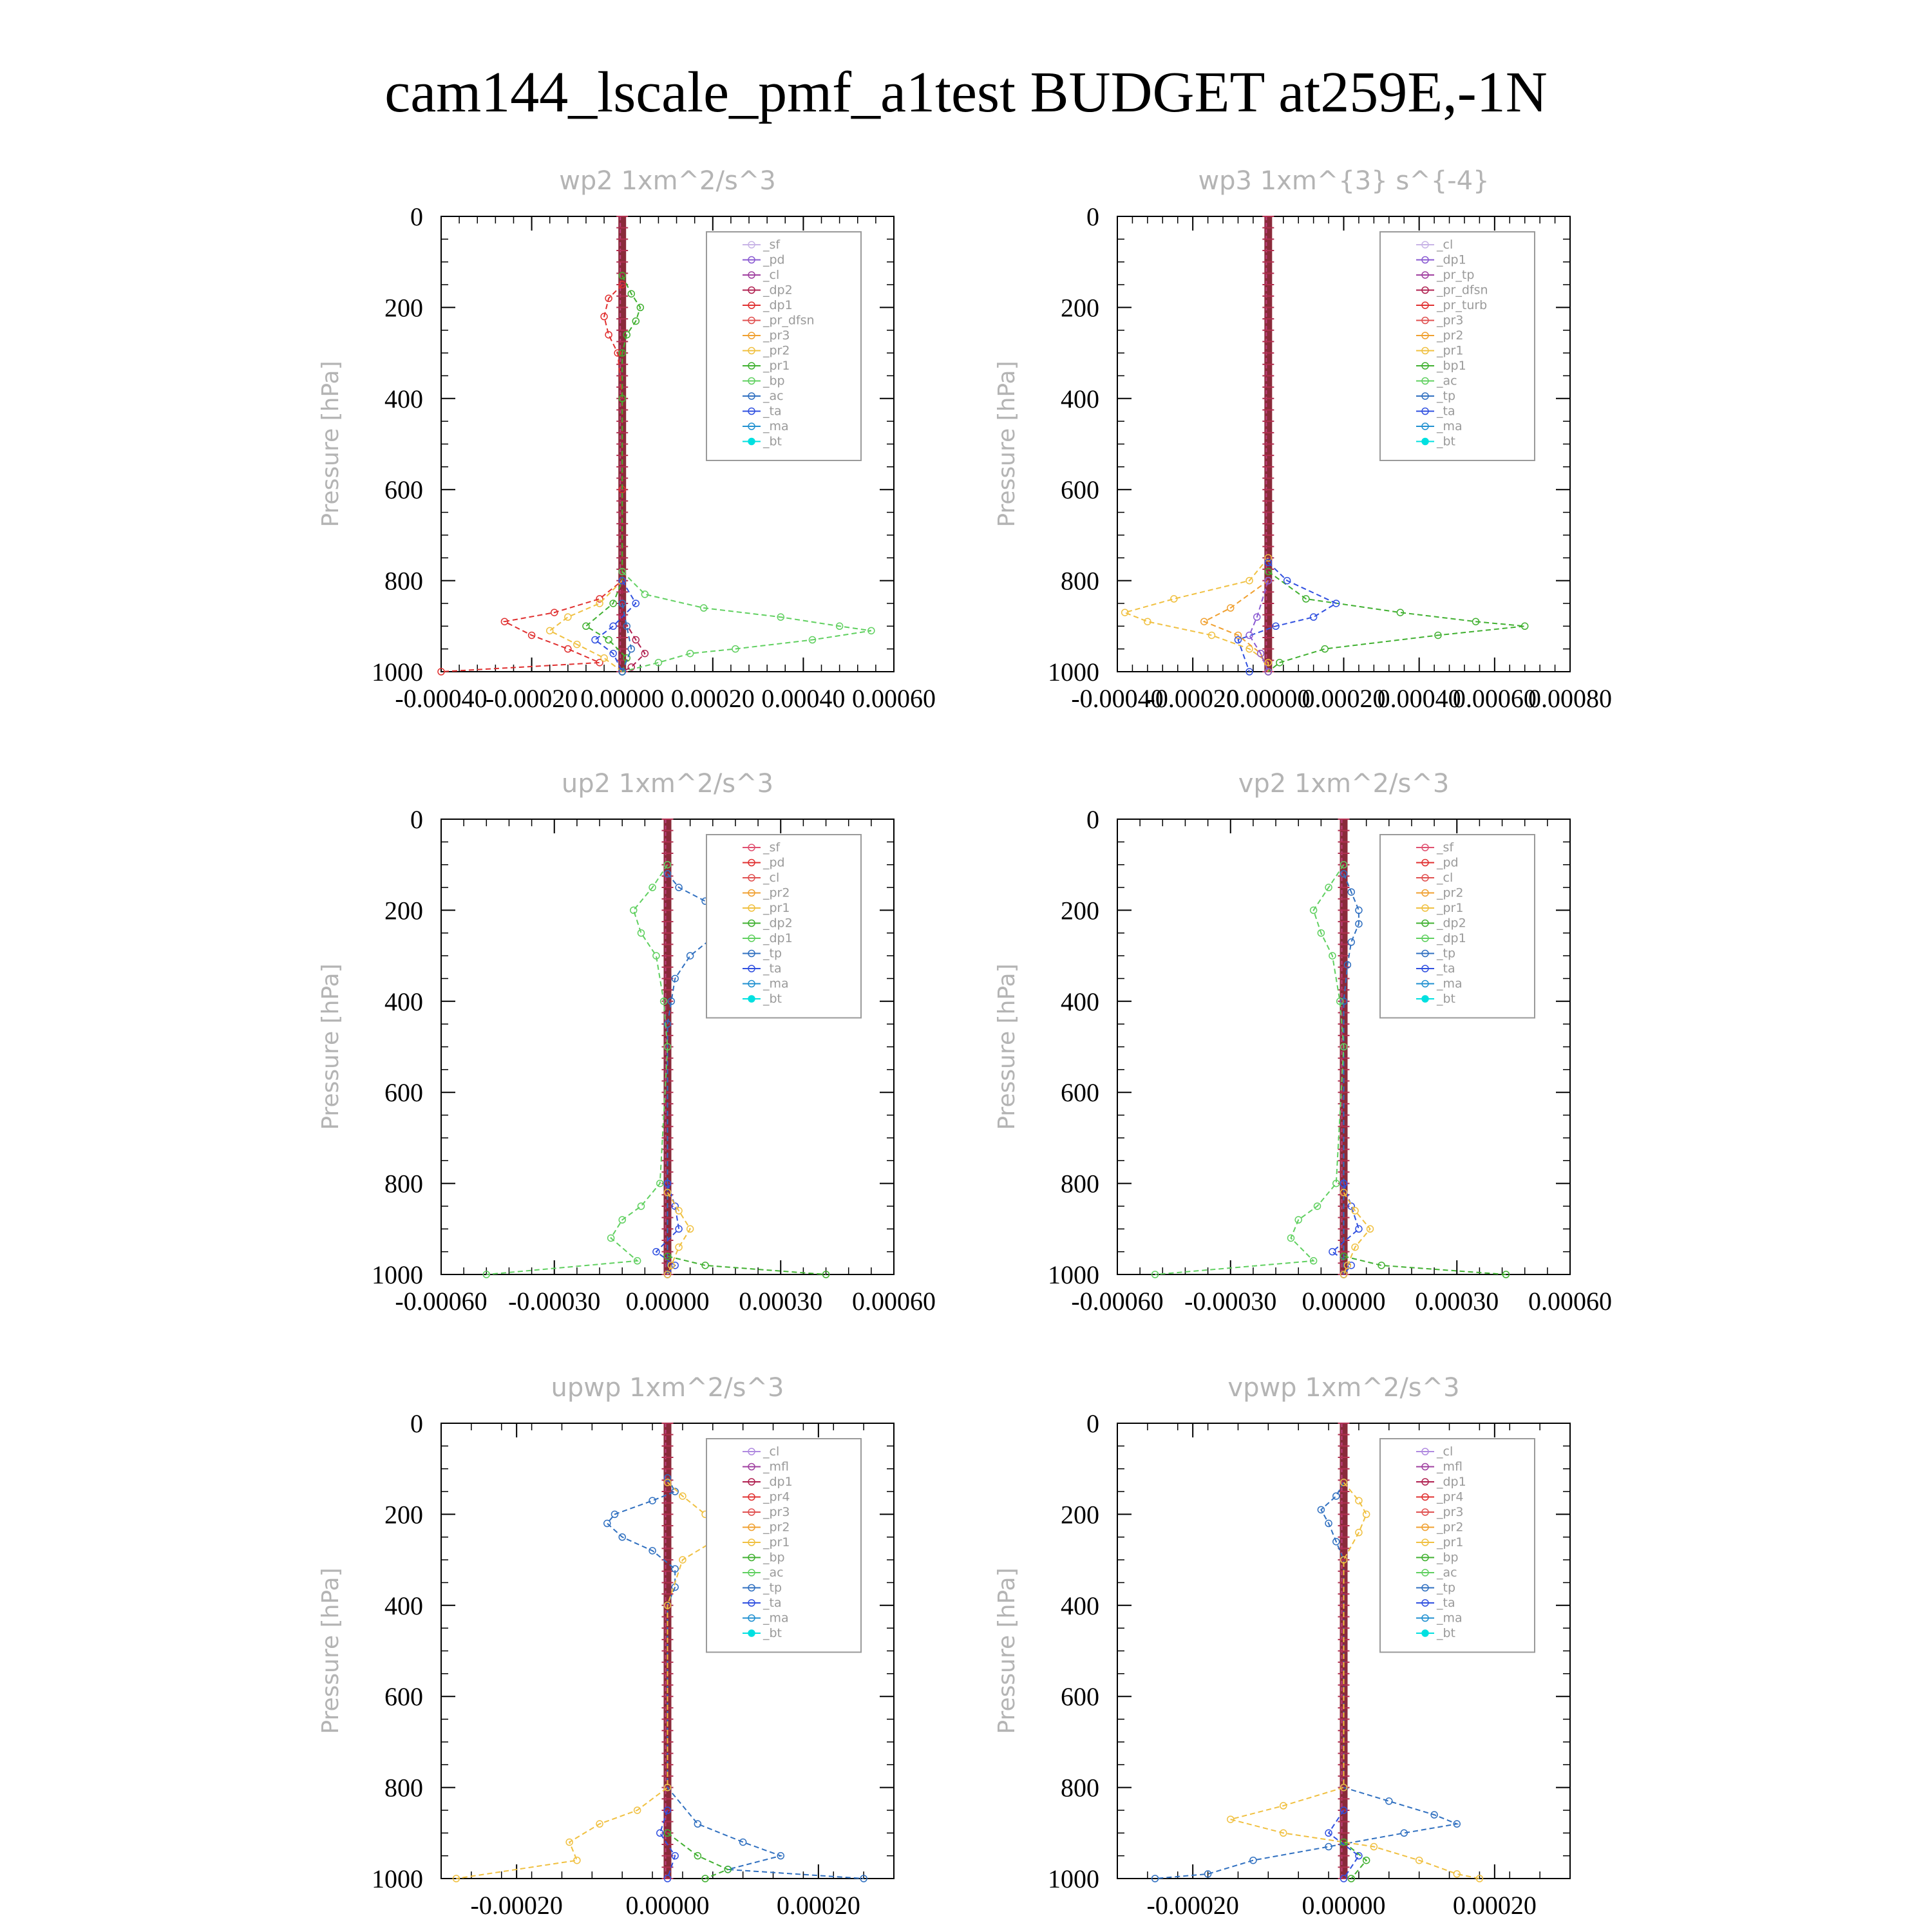  What do you see at coordinates (705, 1878) in the screenshot?
I see `series-point_bp` at bounding box center [705, 1878].